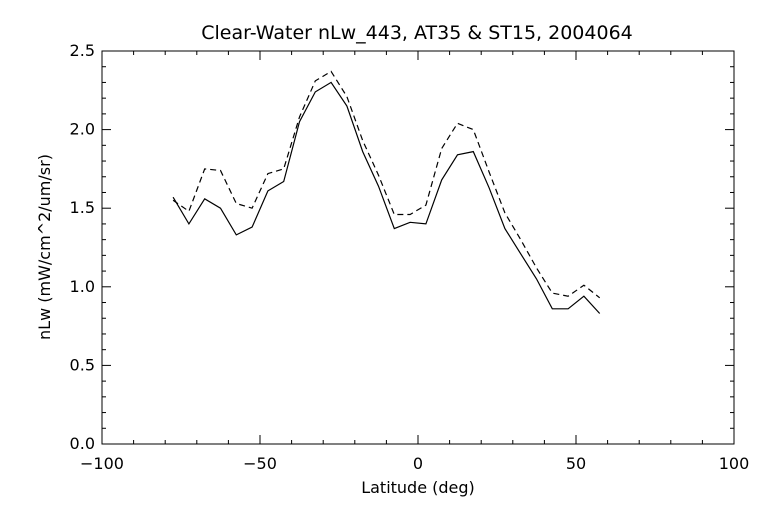  I want to click on x-tick-label: −50, so click(260, 463).